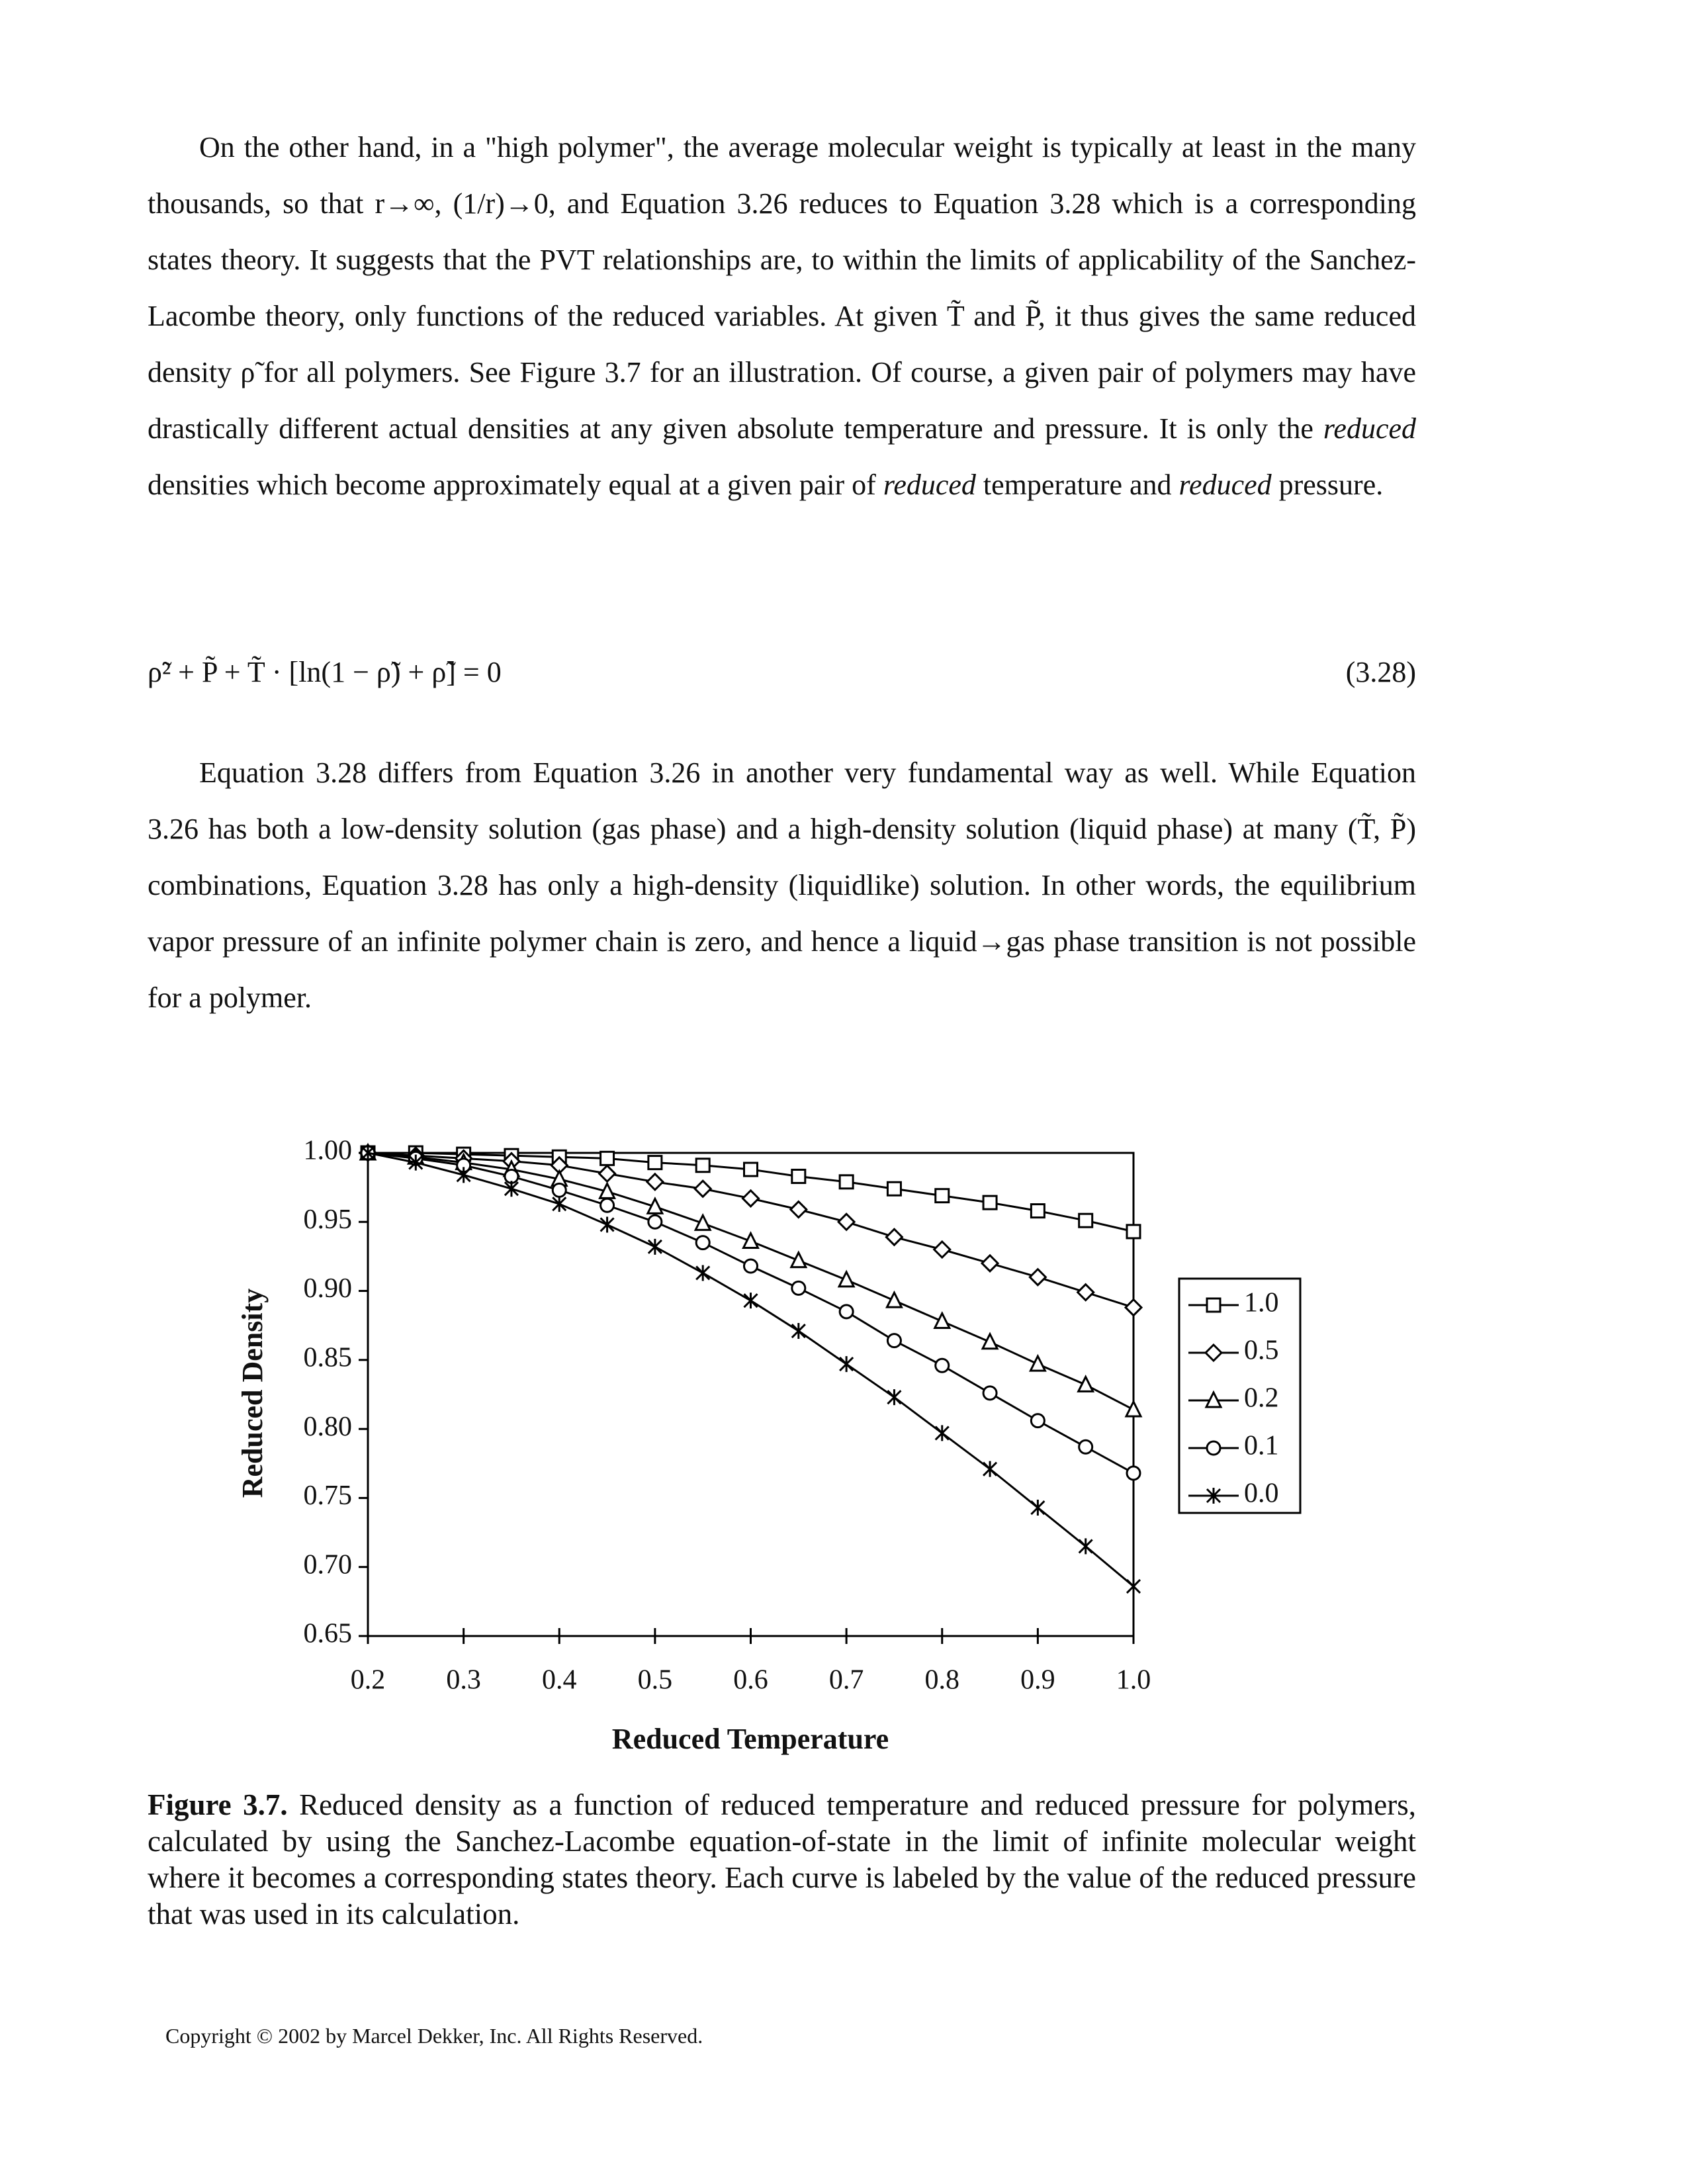 This screenshot has width=1688, height=2184. I want to click on x-tick-label: 0.6, so click(750, 1681).